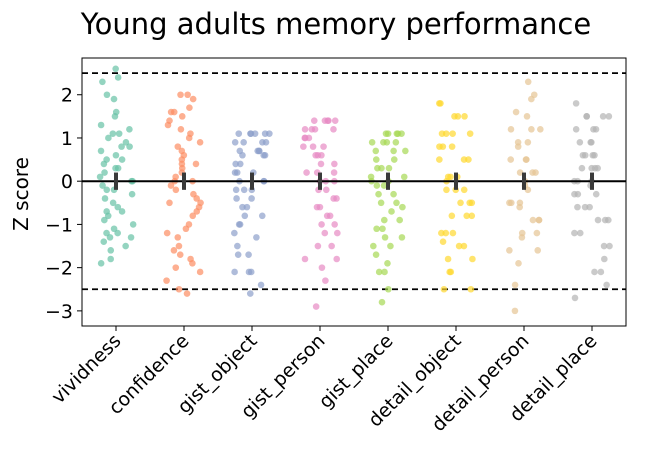 This screenshot has height=469, width=656. Describe the element at coordinates (67, 96) in the screenshot. I see `y-tick-label: 2` at that location.